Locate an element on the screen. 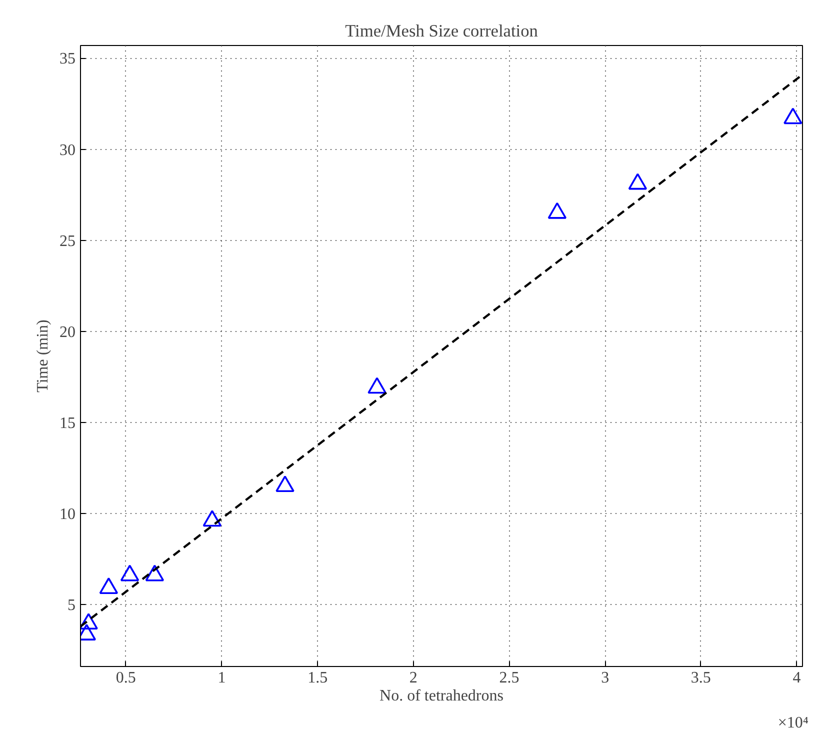 Image resolution: width=827 pixels, height=736 pixels. y-tick-label: 25 is located at coordinates (68, 241).